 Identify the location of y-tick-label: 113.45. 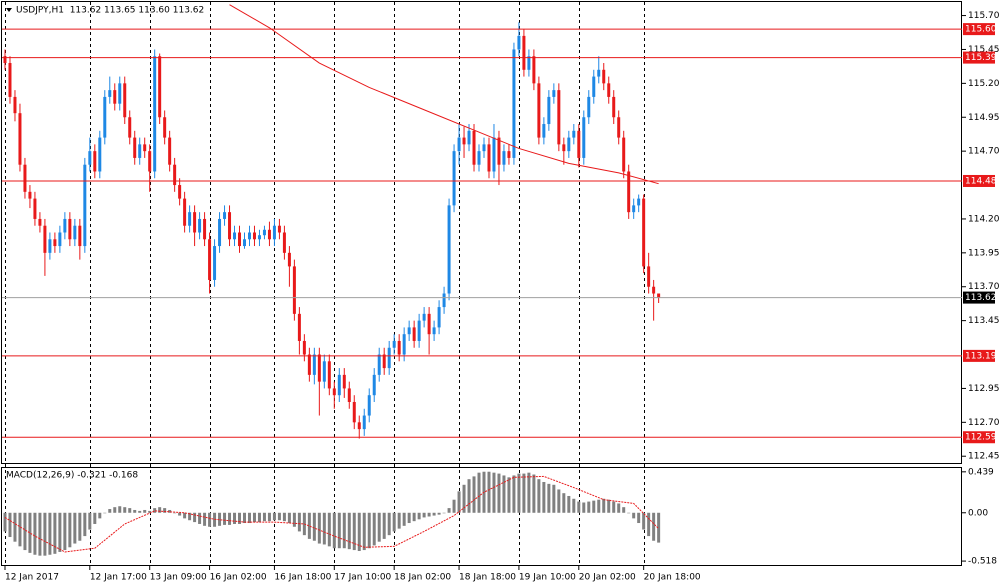
(984, 321).